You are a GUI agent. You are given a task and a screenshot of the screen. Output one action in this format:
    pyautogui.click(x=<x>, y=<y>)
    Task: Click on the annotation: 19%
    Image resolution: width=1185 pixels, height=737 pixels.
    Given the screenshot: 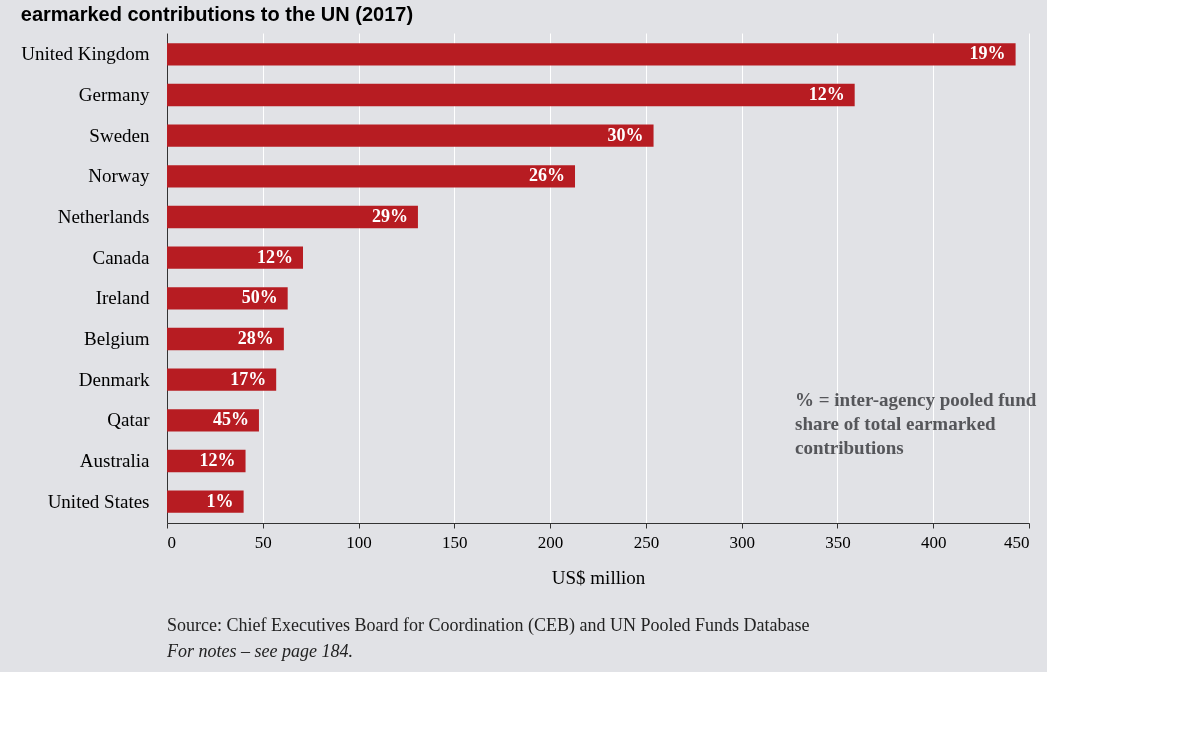 What is the action you would take?
    pyautogui.click(x=987, y=53)
    